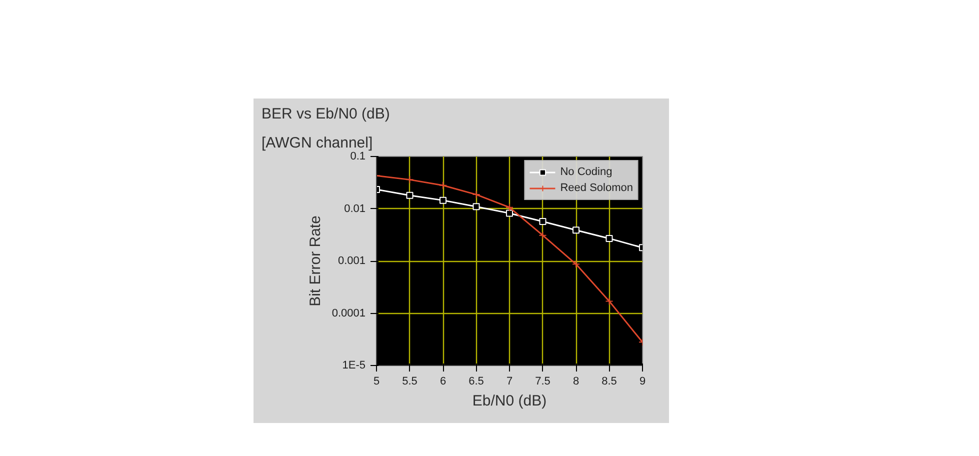  I want to click on chart-title: BER vs Eb/N0 (dB), so click(326, 114).